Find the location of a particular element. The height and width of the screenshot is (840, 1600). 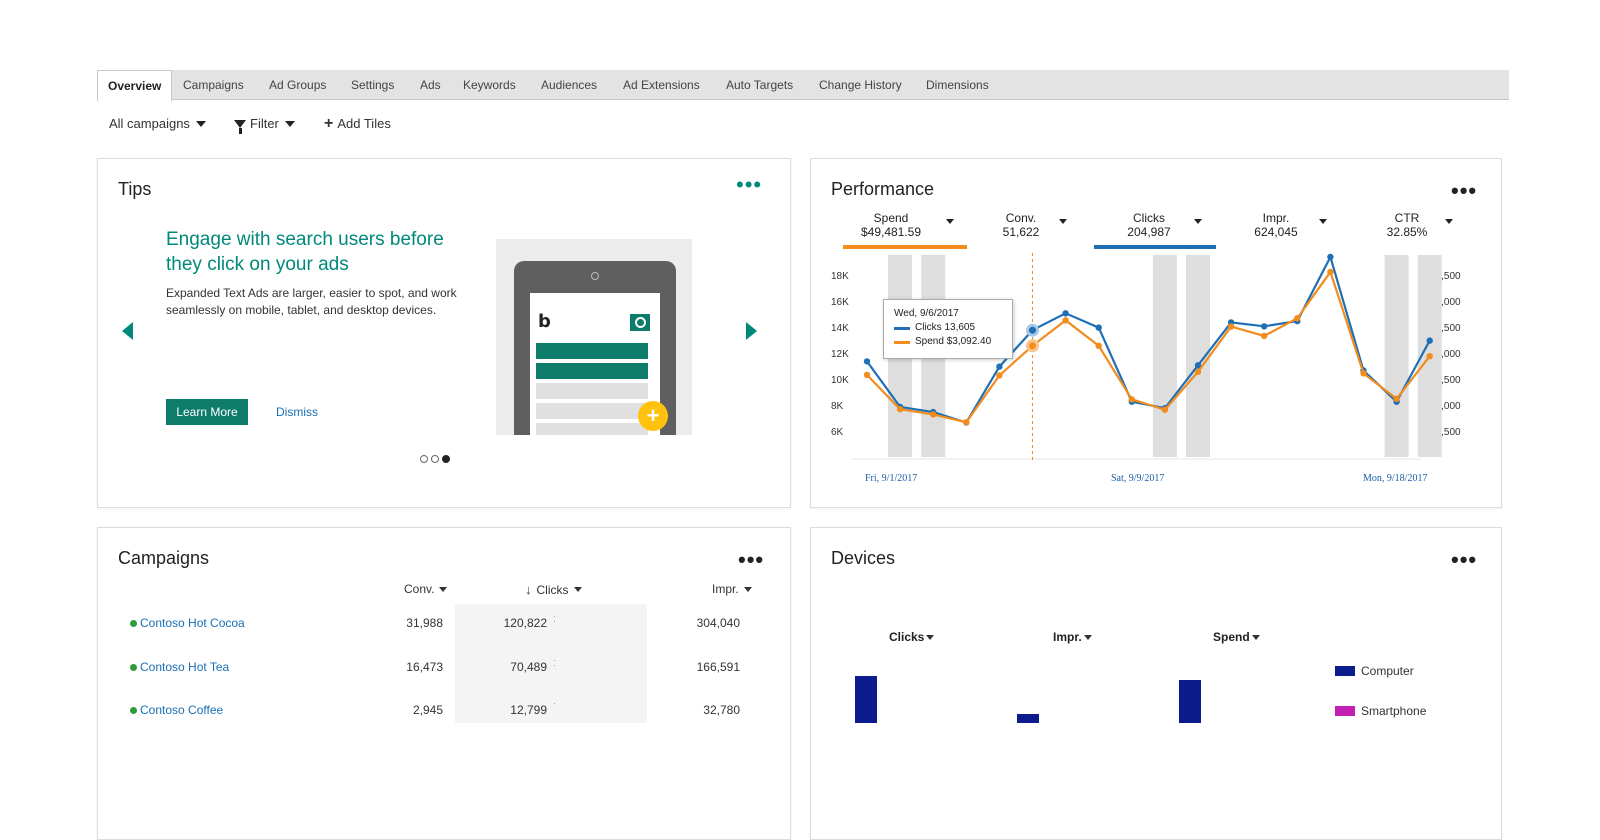

add-tiles-button: + Add Tiles is located at coordinates (357, 124).